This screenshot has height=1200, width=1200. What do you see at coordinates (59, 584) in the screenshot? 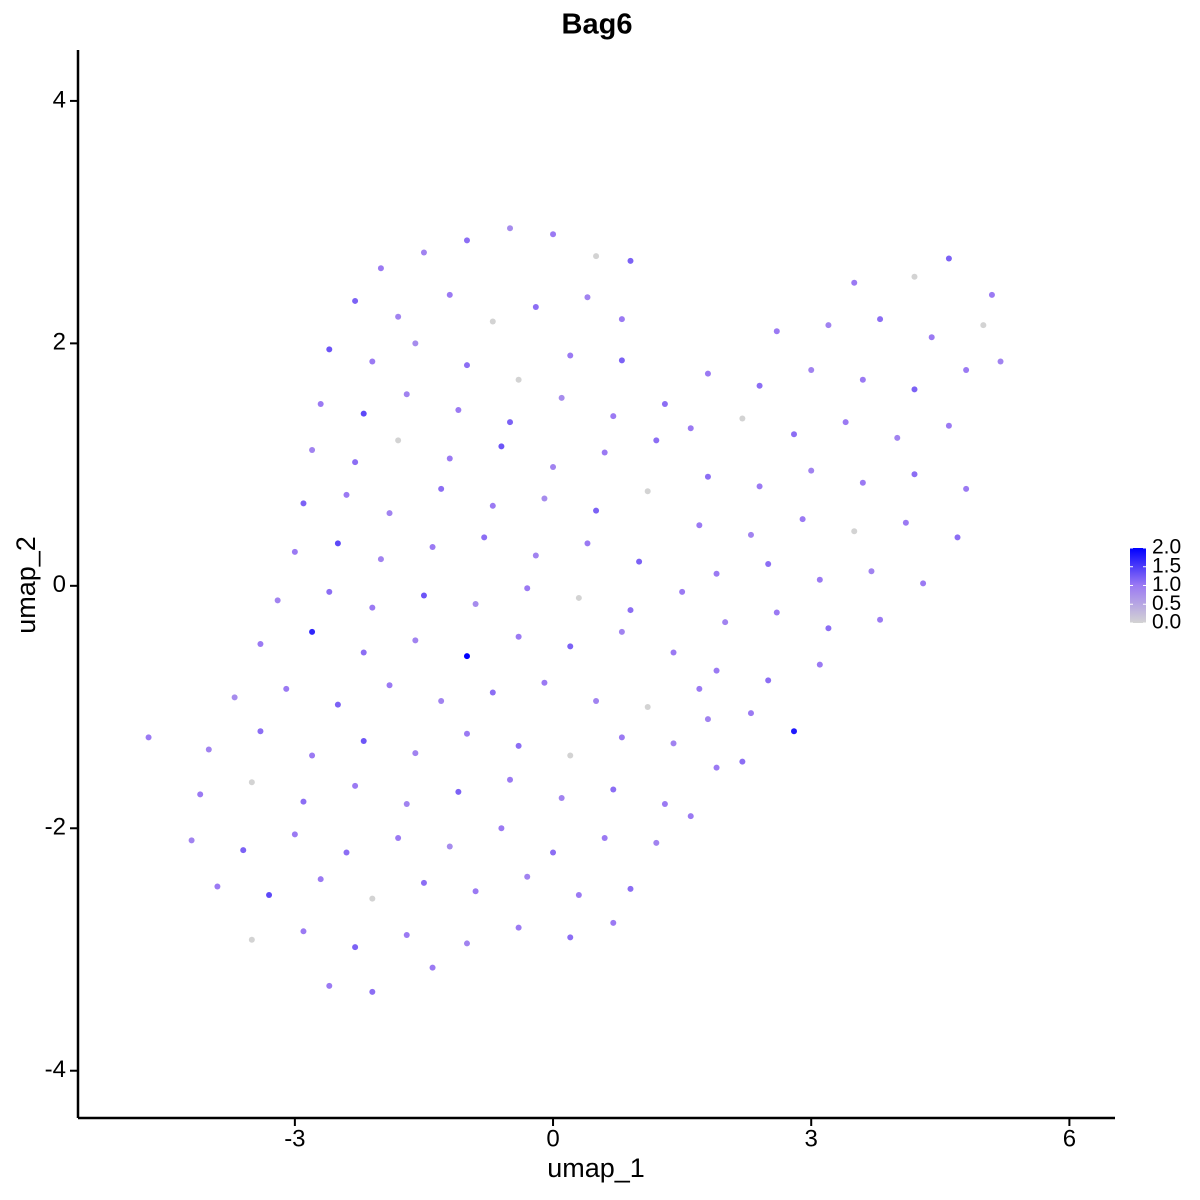
I see `y-tick-label: 0` at bounding box center [59, 584].